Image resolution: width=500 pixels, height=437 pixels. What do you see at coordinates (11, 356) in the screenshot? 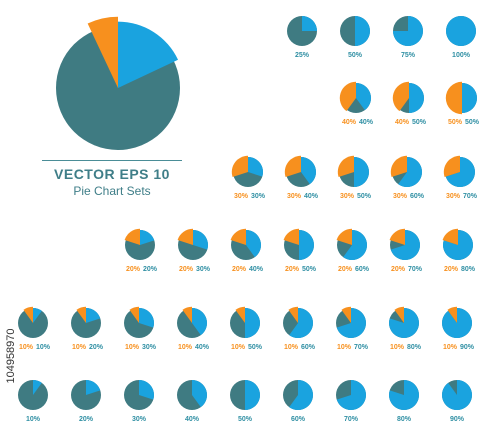
I see `side-id: 104958970` at bounding box center [11, 356].